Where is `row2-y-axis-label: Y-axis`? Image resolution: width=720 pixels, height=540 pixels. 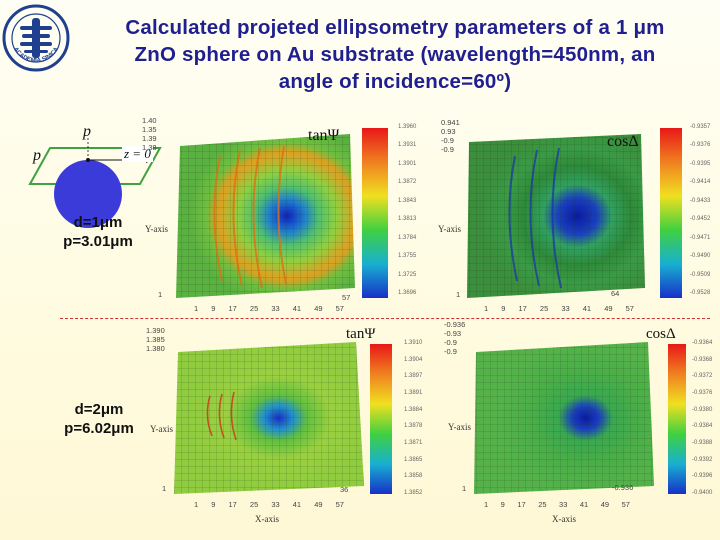
row2-y-axis-label: Y-axis is located at coordinates (161, 429).